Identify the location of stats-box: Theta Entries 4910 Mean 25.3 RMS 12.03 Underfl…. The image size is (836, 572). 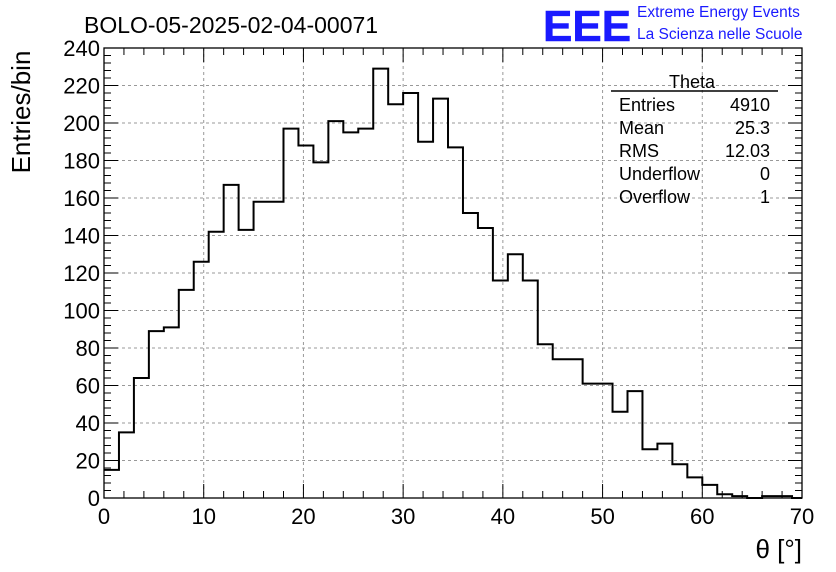
(694, 139).